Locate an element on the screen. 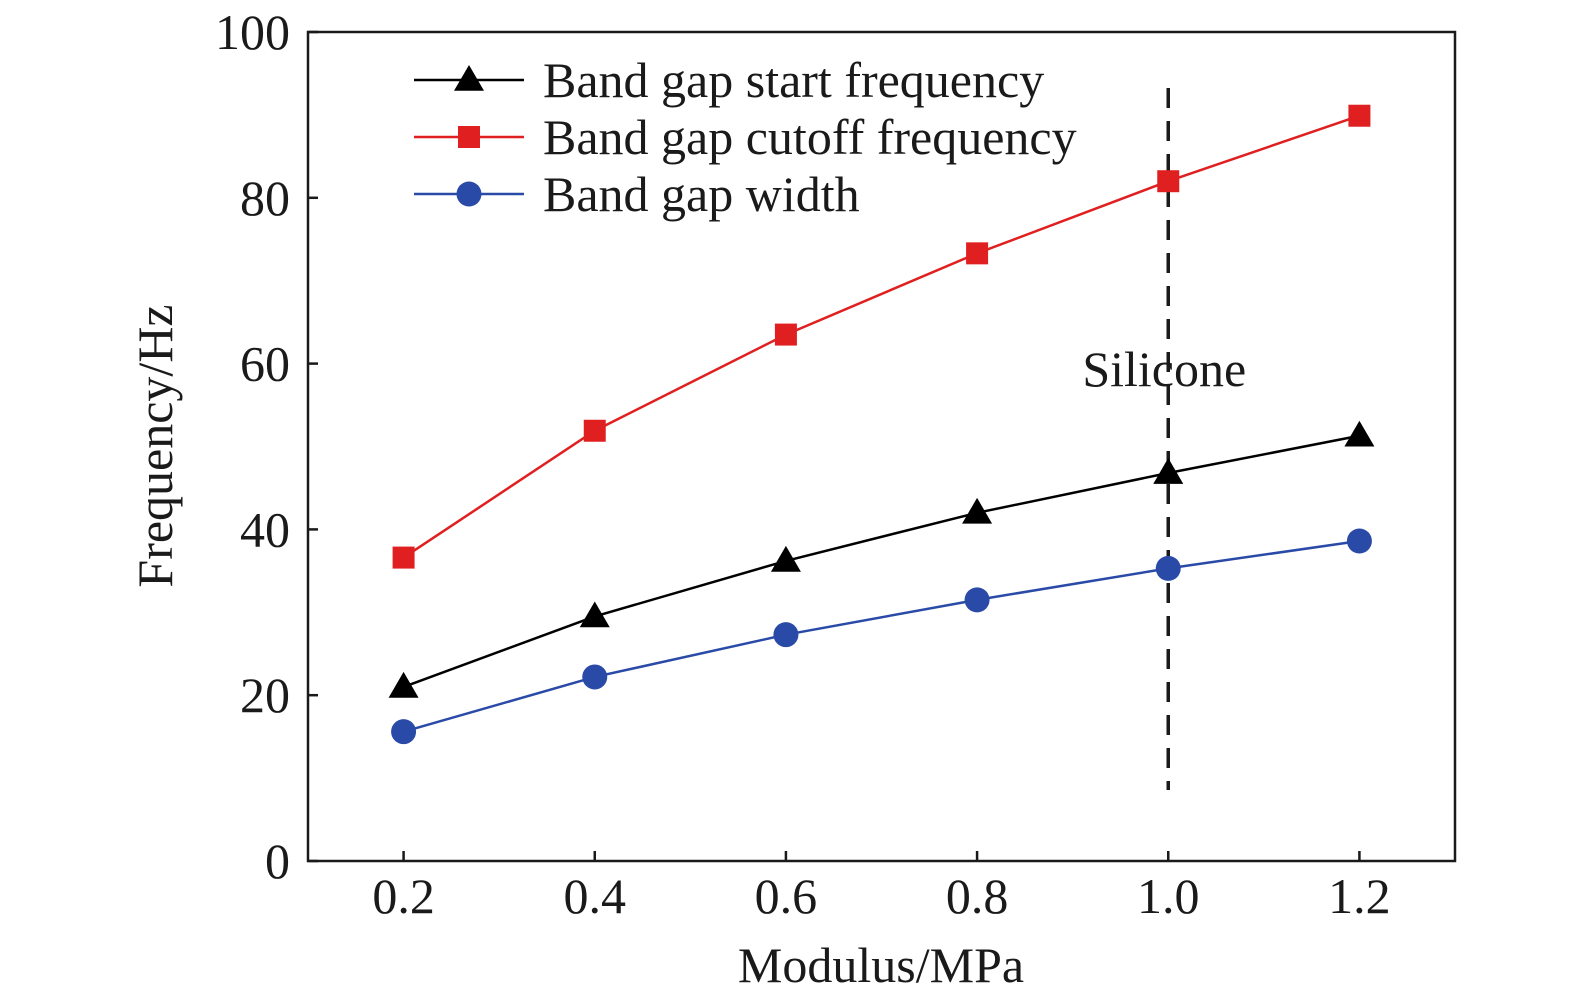  x-tick-label: 0.2 is located at coordinates (403, 896).